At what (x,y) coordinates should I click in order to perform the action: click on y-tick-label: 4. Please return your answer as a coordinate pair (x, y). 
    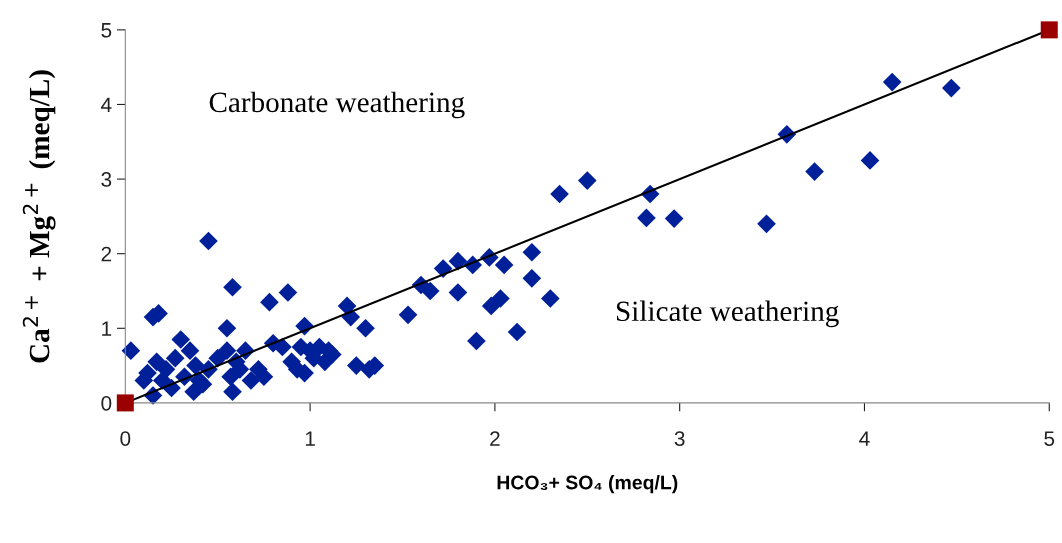
    Looking at the image, I should click on (106, 105).